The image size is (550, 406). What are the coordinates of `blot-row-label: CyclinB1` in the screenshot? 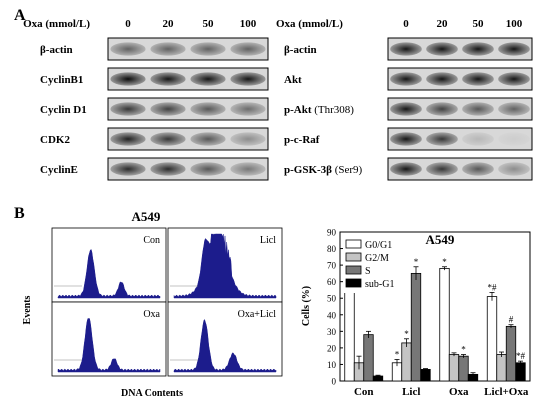 It's located at (61, 80).